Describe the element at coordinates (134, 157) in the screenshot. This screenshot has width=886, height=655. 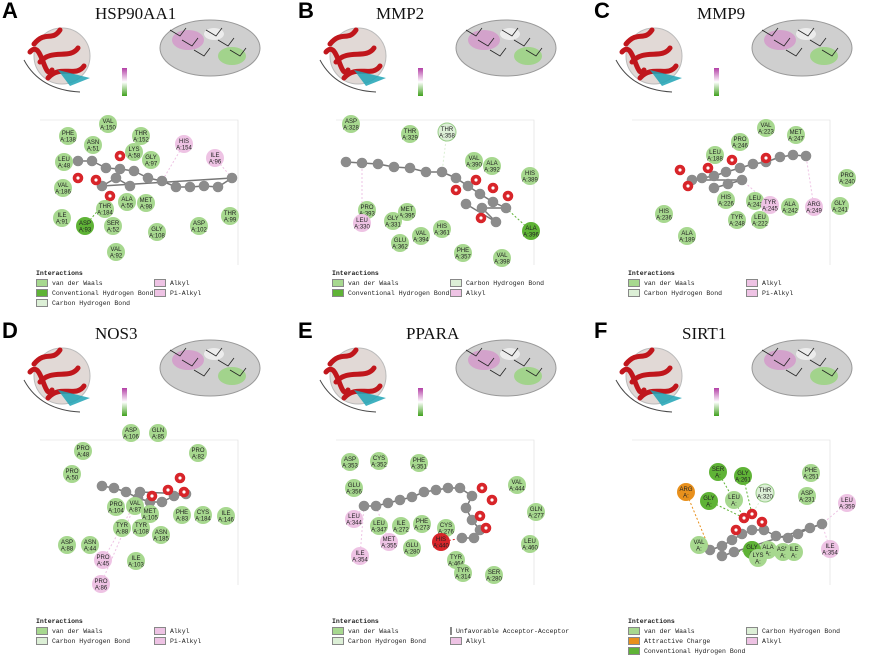
I see `residue-number: A:58` at that location.